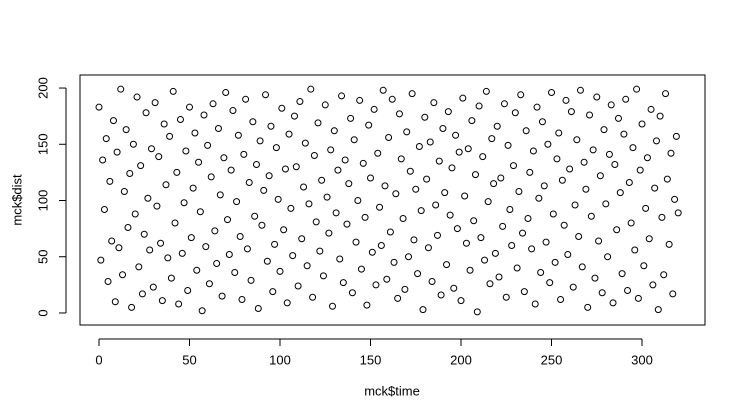 The height and width of the screenshot is (419, 745). I want to click on y-tick-label: 200, so click(42, 88).